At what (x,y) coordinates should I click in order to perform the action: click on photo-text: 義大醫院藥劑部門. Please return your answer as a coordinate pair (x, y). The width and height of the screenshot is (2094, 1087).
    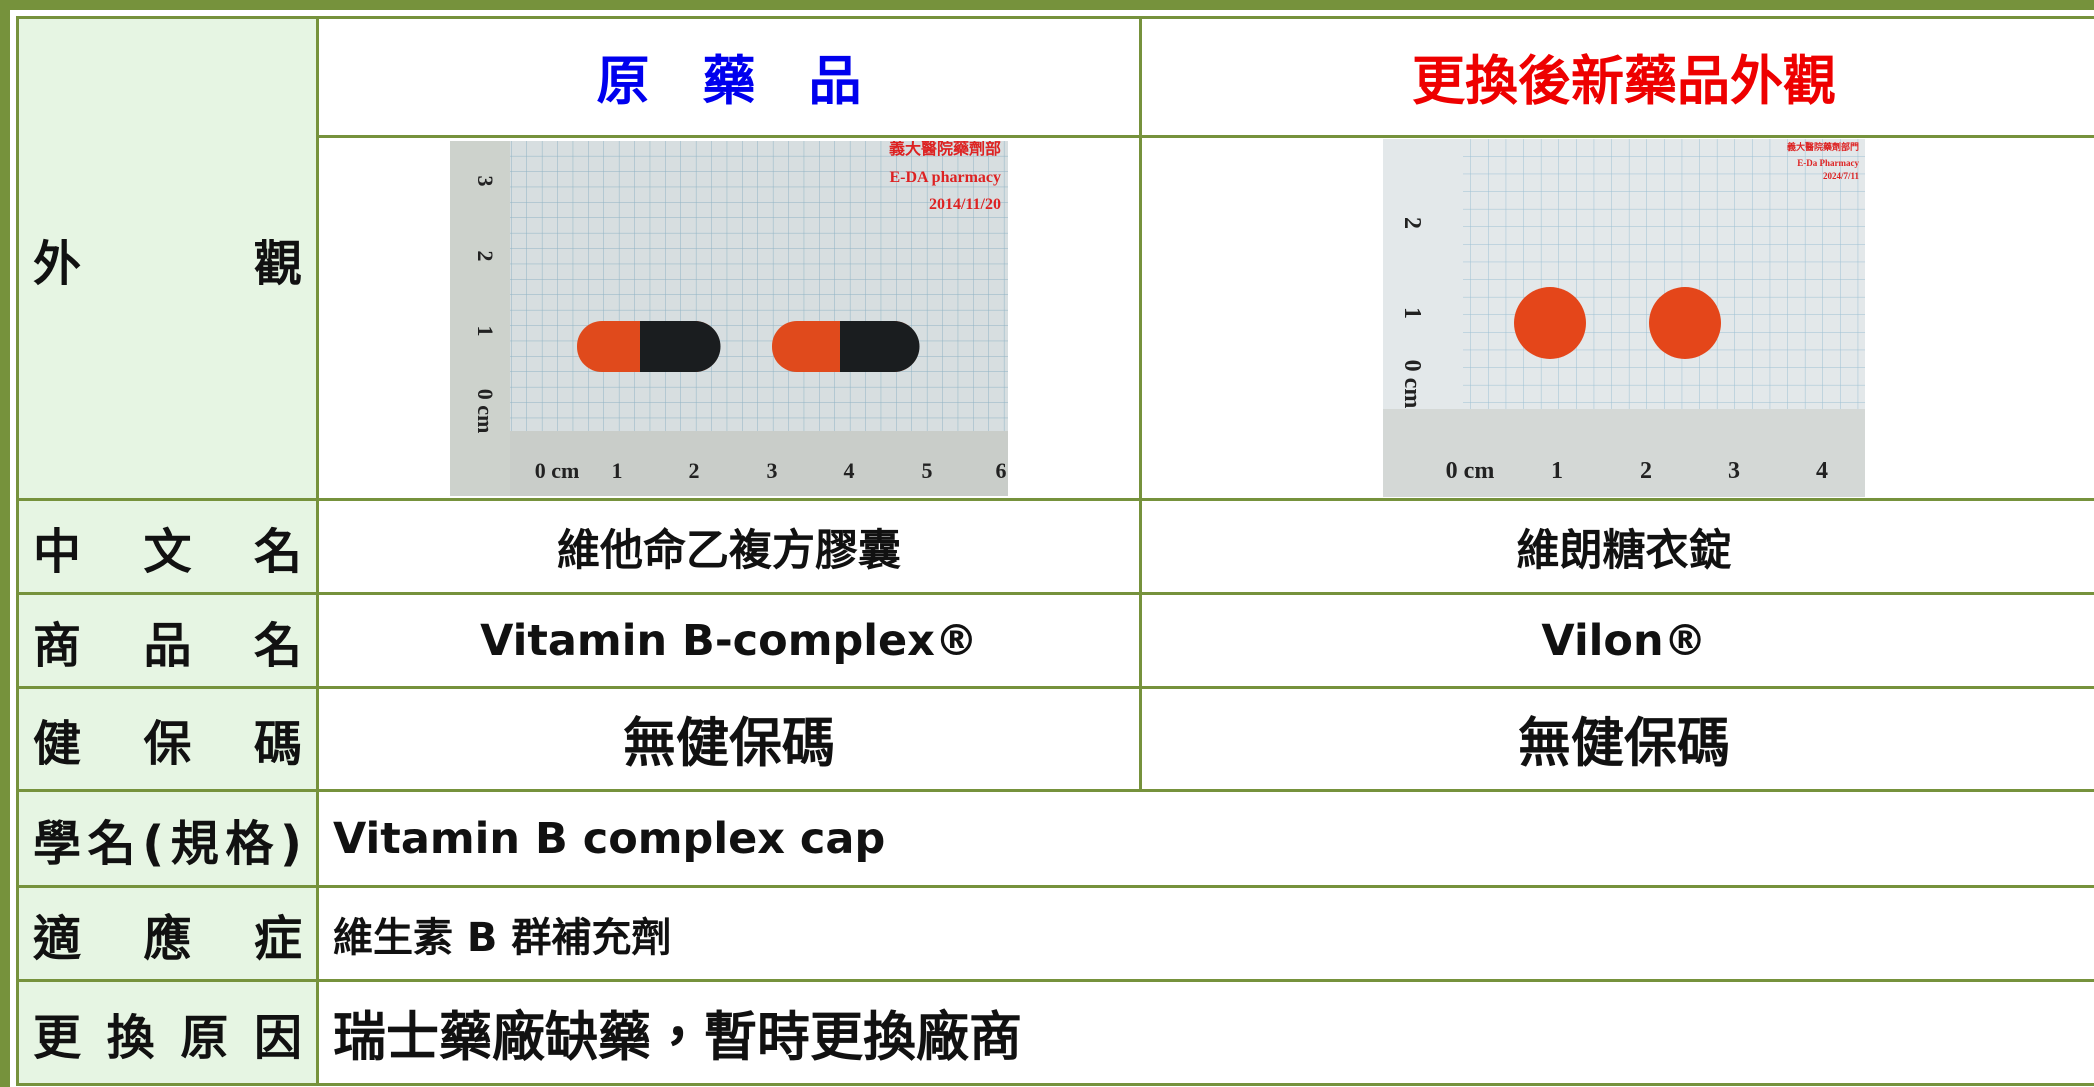
    Looking at the image, I should click on (1823, 146).